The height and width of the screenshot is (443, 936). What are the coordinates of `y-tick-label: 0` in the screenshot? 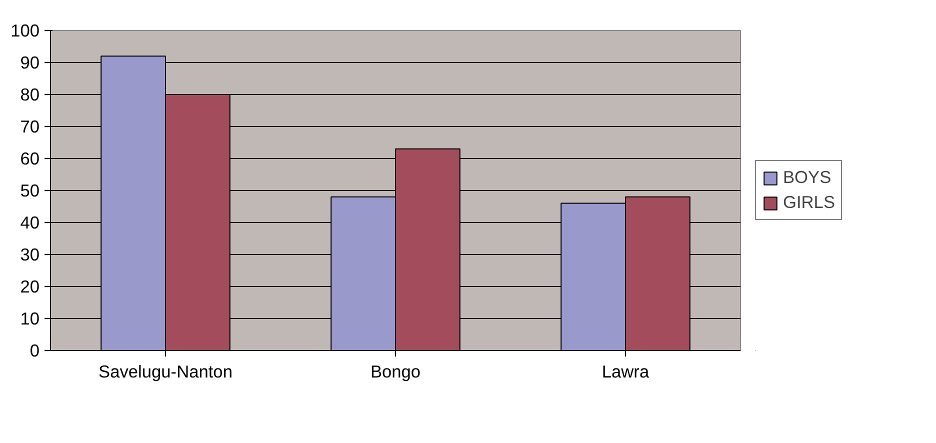 It's located at (35, 350).